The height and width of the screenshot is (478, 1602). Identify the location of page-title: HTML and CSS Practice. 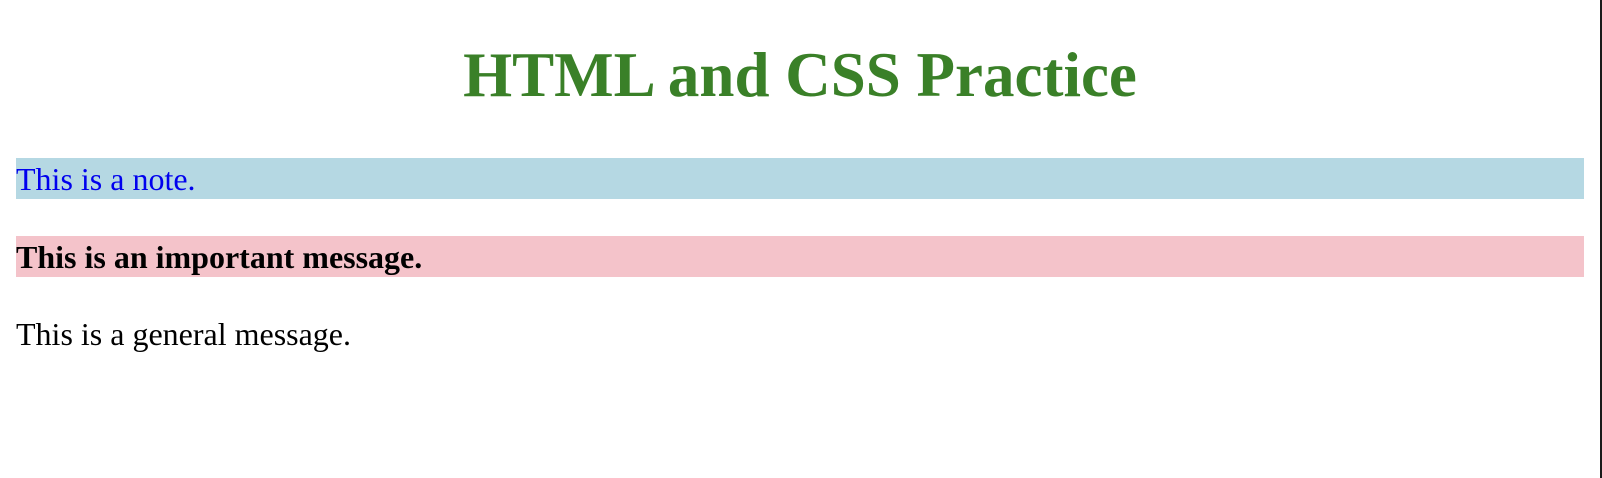
(800, 75).